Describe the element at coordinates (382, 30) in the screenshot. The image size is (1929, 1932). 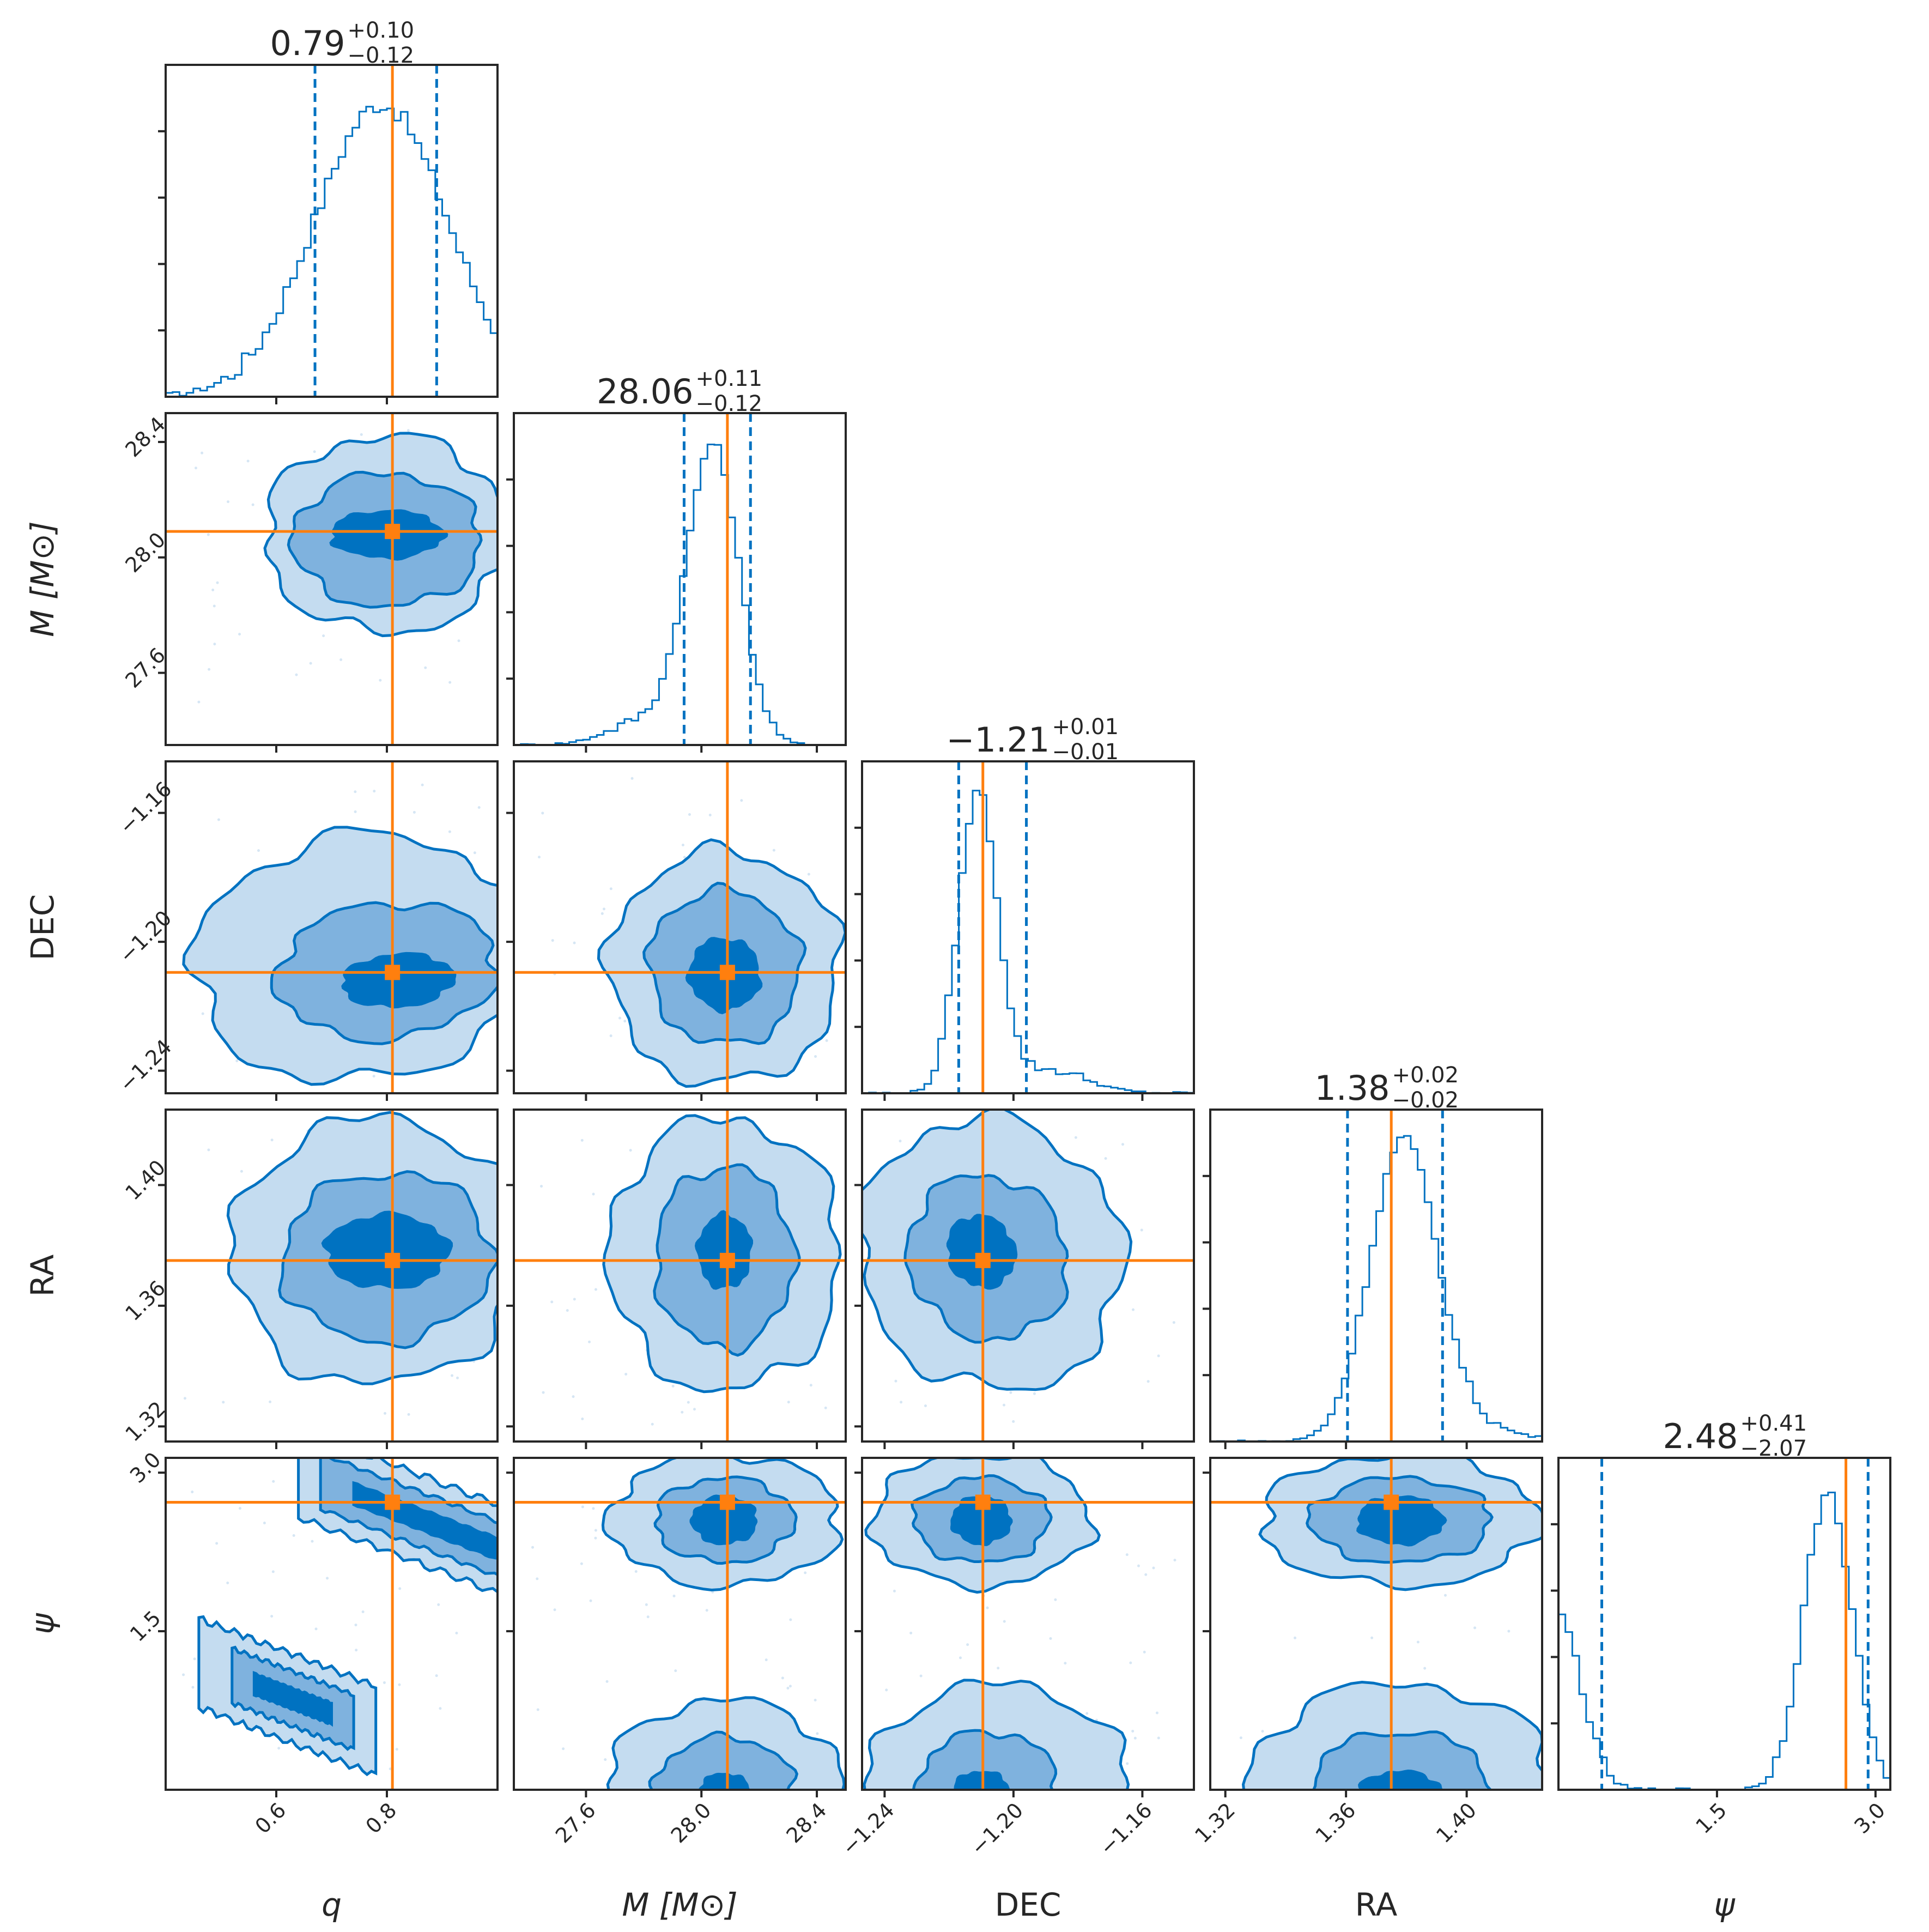
I see `title-plus: +0.10` at that location.